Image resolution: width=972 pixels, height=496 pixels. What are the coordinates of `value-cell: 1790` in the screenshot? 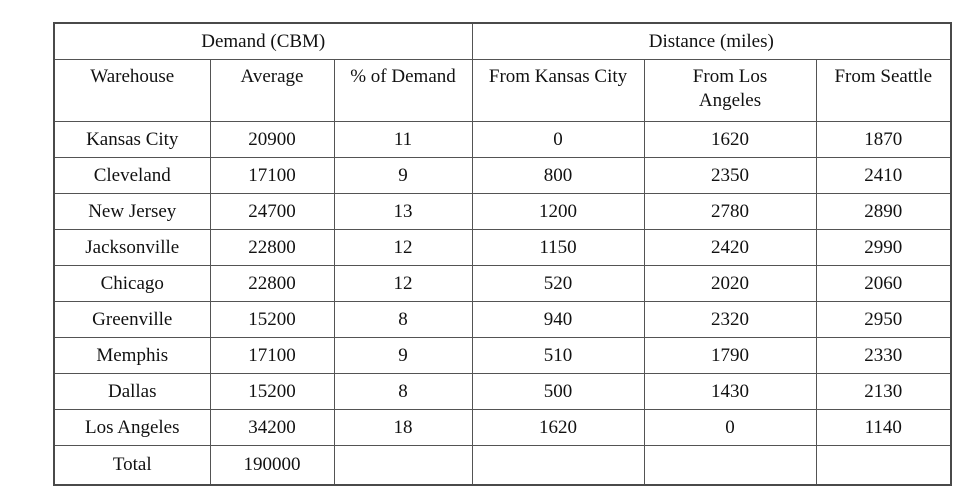 It's located at (730, 355).